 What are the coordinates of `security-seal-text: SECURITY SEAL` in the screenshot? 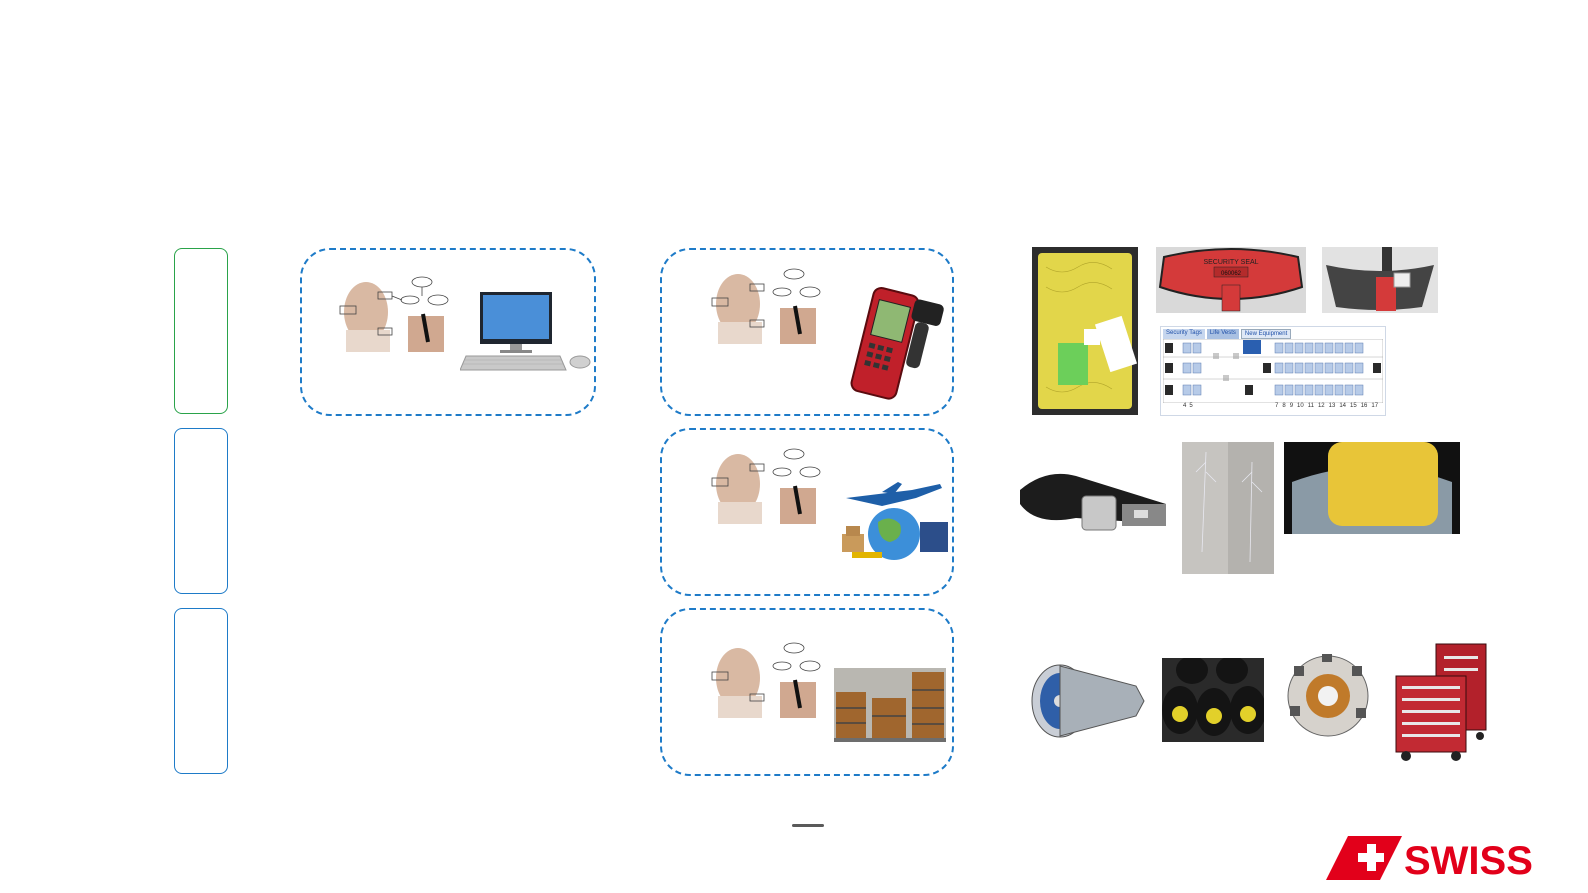 It's located at (1230, 262).